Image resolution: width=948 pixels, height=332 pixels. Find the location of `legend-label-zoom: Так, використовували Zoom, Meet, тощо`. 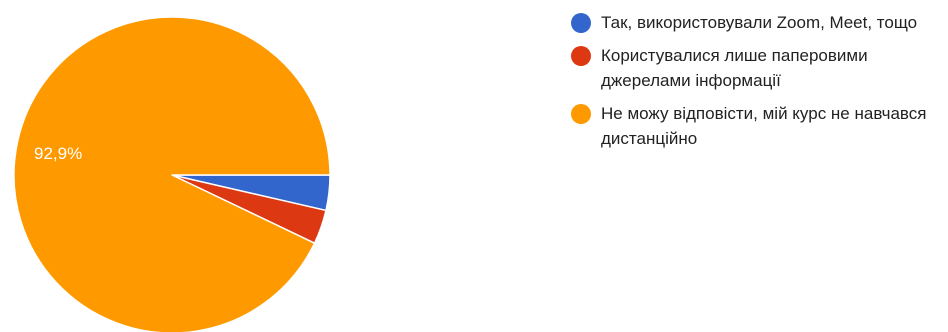

legend-label-zoom: Так, використовували Zoom, Meet, тощо is located at coordinates (759, 22).